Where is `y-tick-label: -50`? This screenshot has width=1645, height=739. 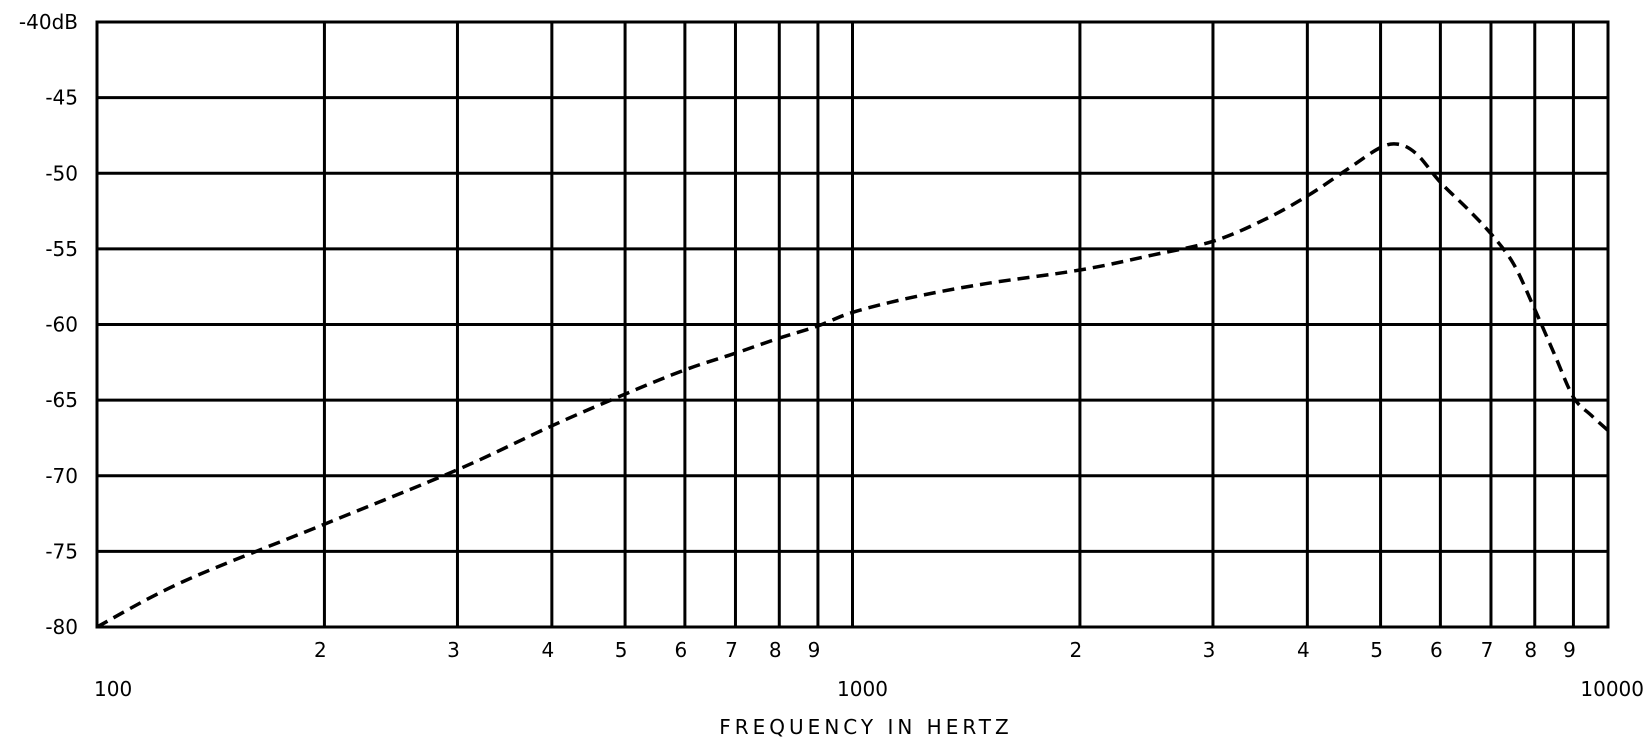
y-tick-label: -50 is located at coordinates (61, 173).